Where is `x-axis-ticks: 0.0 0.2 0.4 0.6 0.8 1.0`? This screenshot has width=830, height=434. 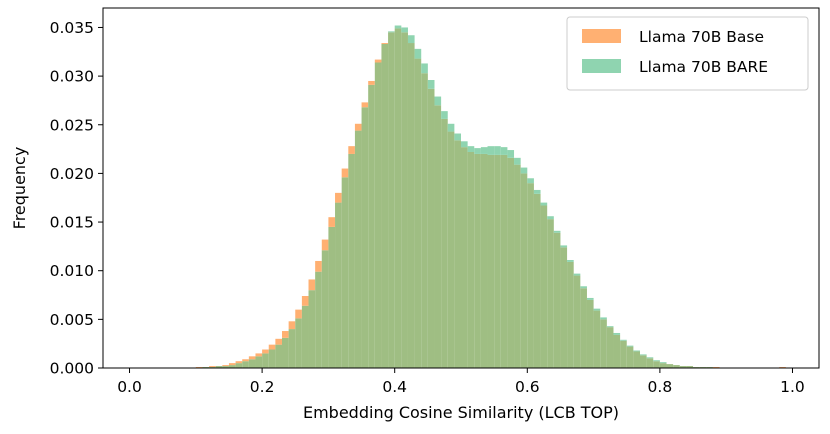 x-axis-ticks: 0.0 0.2 0.4 0.6 0.8 1.0 is located at coordinates (461, 382).